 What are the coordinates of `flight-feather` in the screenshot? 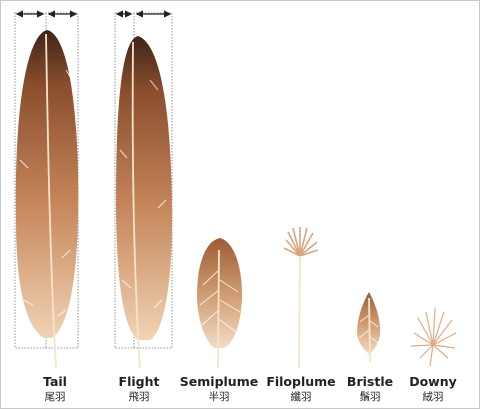 It's located at (143, 189).